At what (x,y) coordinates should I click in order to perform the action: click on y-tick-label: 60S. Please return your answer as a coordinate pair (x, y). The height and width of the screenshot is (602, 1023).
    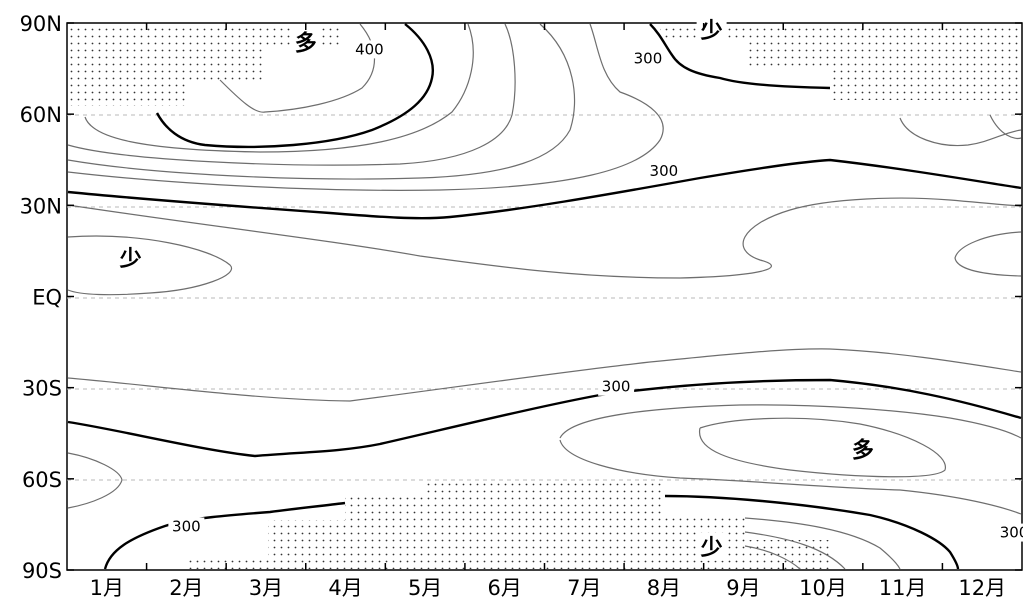
    Looking at the image, I should click on (42, 480).